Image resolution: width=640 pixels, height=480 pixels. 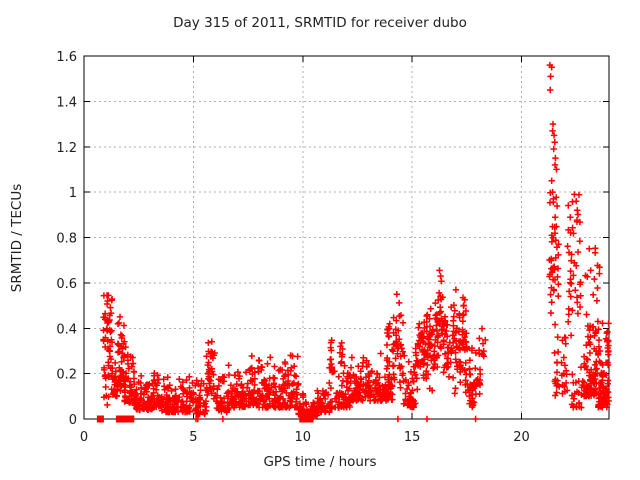 What do you see at coordinates (17, 238) in the screenshot?
I see `y-axis-label: SRMTID / TECUs` at bounding box center [17, 238].